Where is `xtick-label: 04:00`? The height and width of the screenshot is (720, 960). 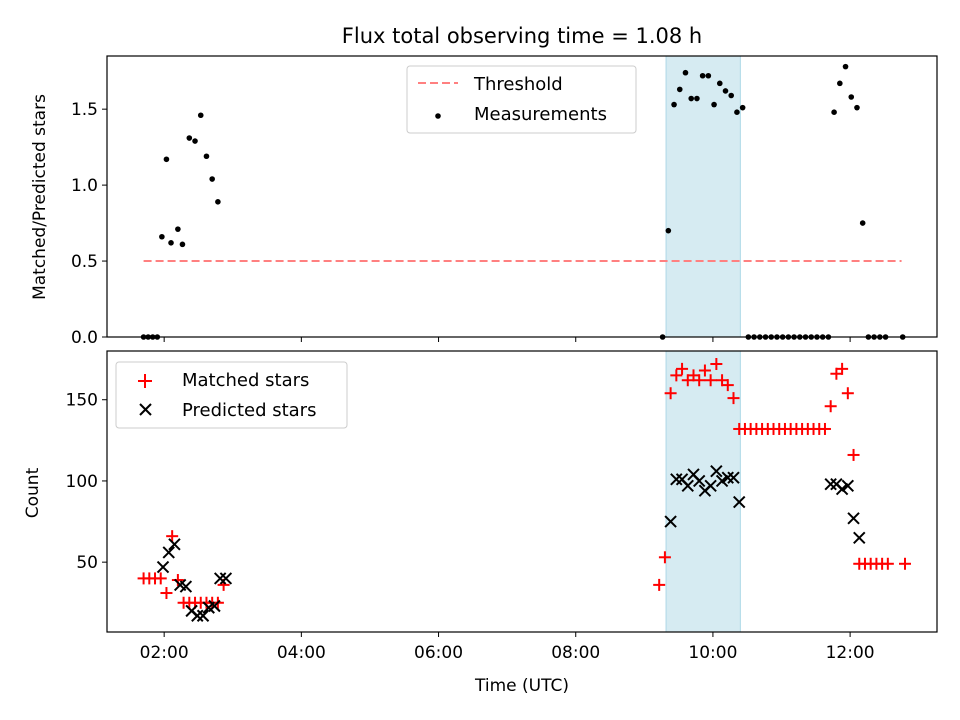
xtick-label: 04:00 is located at coordinates (301, 653).